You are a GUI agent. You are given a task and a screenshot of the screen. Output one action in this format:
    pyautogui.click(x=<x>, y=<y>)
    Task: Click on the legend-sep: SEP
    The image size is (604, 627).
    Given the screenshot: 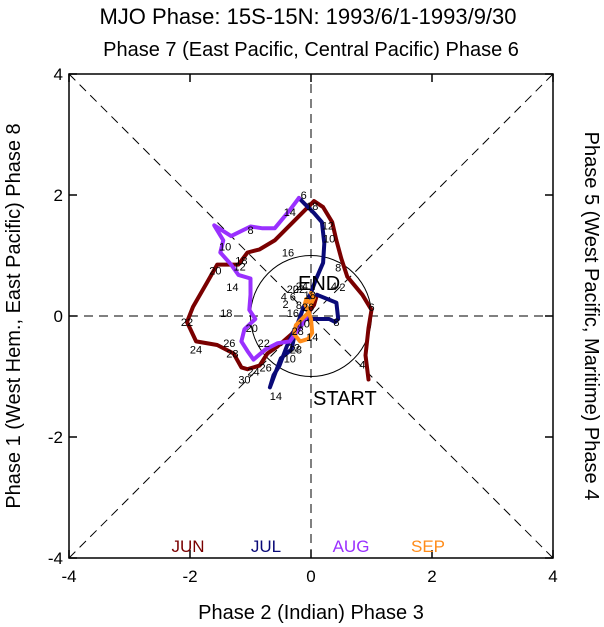 What is the action you would take?
    pyautogui.click(x=428, y=546)
    